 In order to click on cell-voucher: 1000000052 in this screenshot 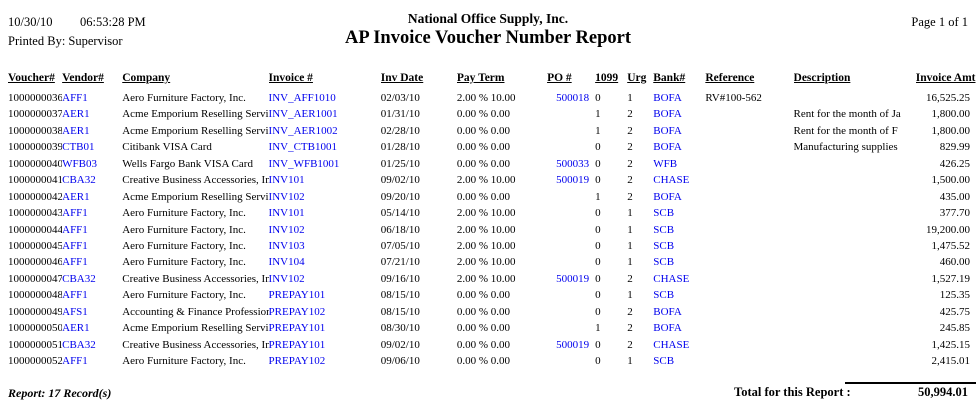, I will do `click(35, 361)`.